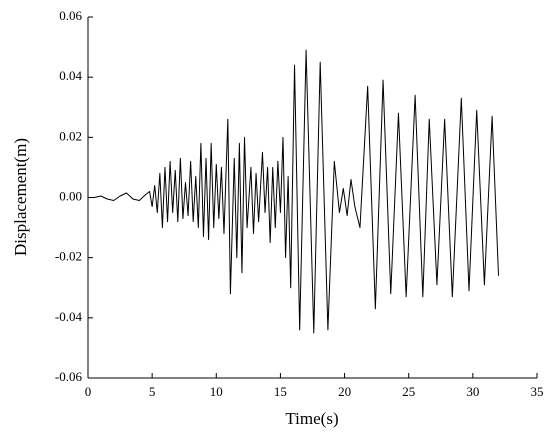 The width and height of the screenshot is (550, 447). Describe the element at coordinates (344, 391) in the screenshot. I see `x-tick-label: 20` at that location.